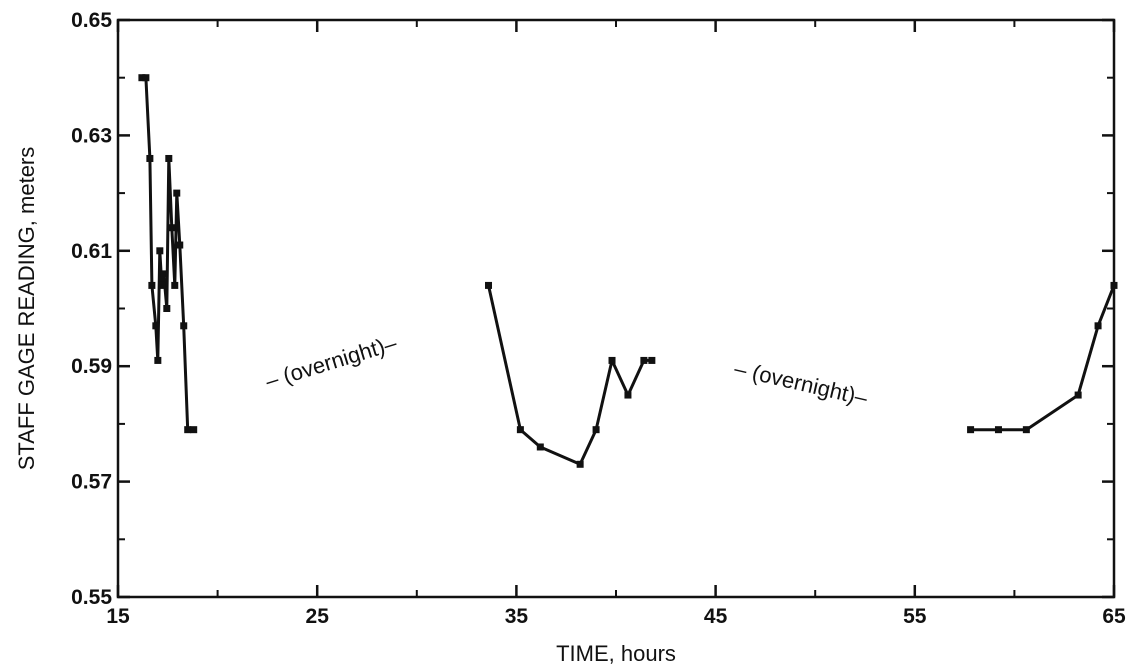  What do you see at coordinates (118, 616) in the screenshot?
I see `x-tick-label: 15` at bounding box center [118, 616].